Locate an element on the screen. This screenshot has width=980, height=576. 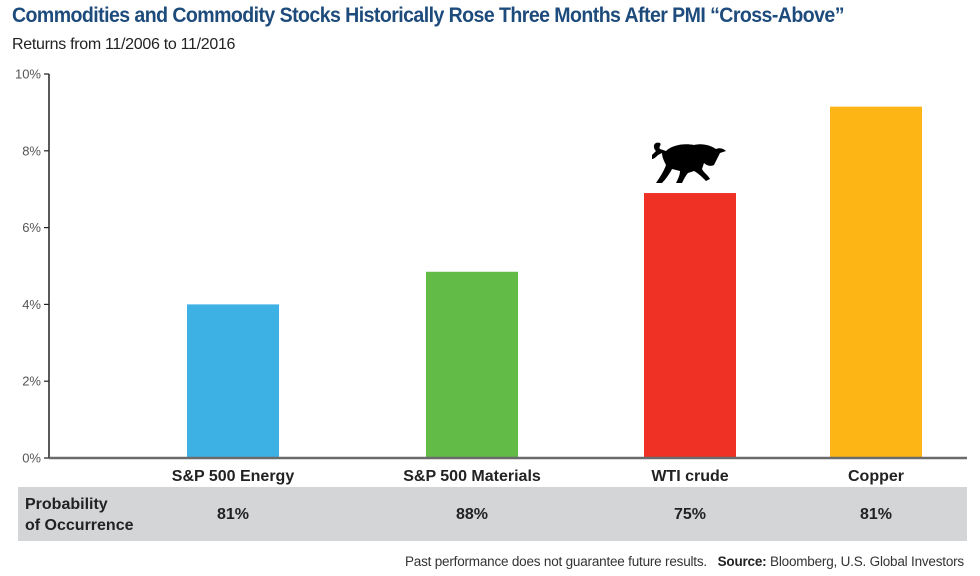
bull-icon is located at coordinates (689, 163).